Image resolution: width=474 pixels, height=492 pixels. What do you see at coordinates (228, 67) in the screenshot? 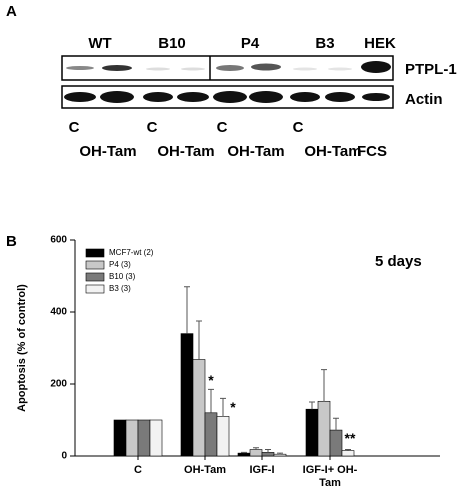
I see `ptpl-bands` at bounding box center [228, 67].